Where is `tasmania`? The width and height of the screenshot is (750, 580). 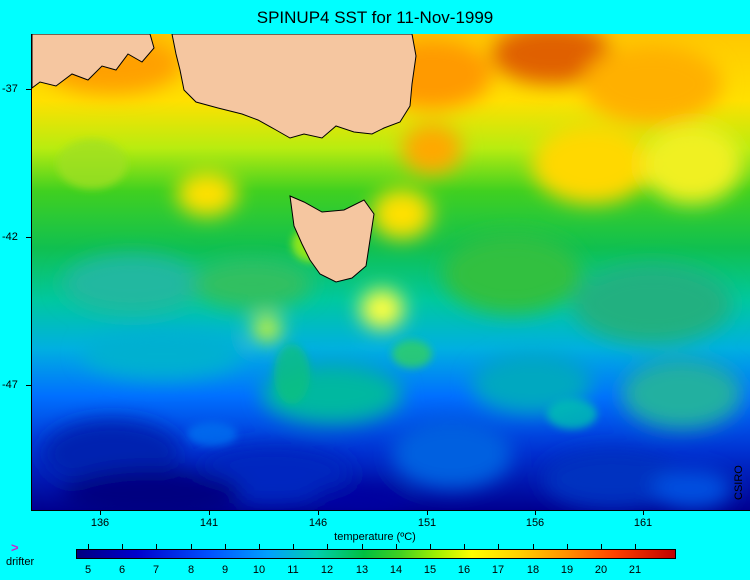
tasmania is located at coordinates (332, 239).